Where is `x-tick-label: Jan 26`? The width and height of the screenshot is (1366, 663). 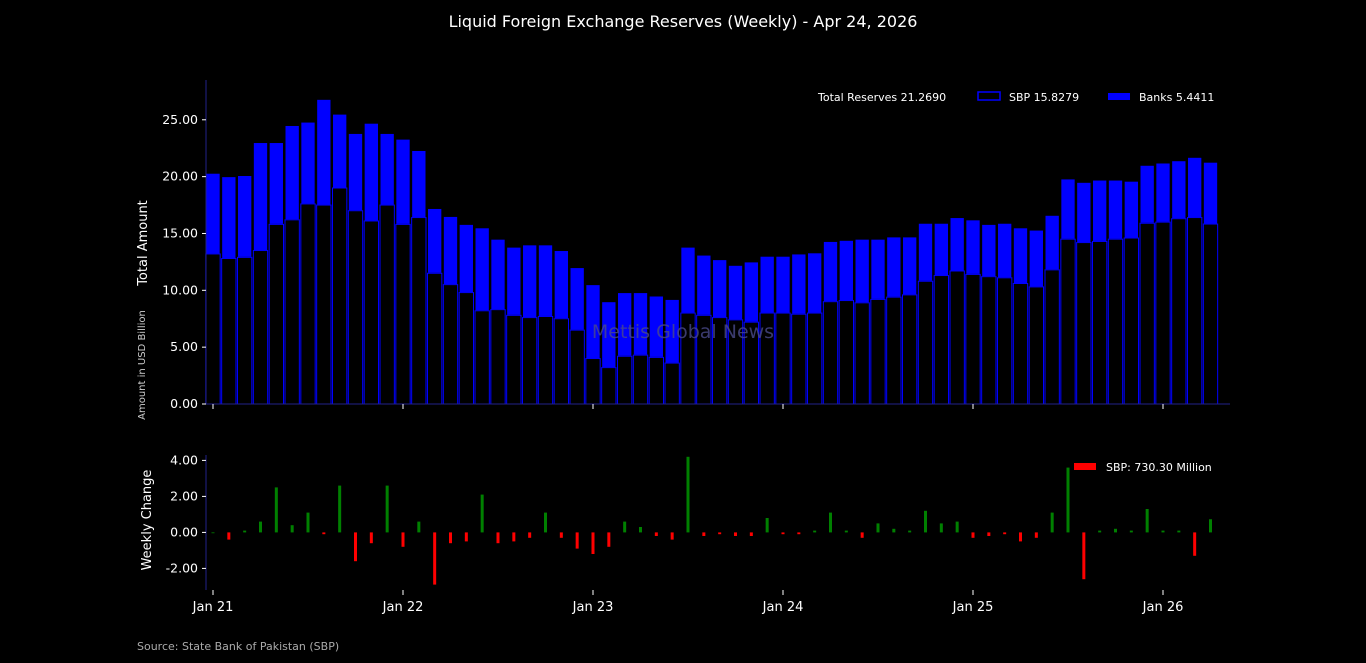
x-tick-label: Jan 26 is located at coordinates (1163, 607).